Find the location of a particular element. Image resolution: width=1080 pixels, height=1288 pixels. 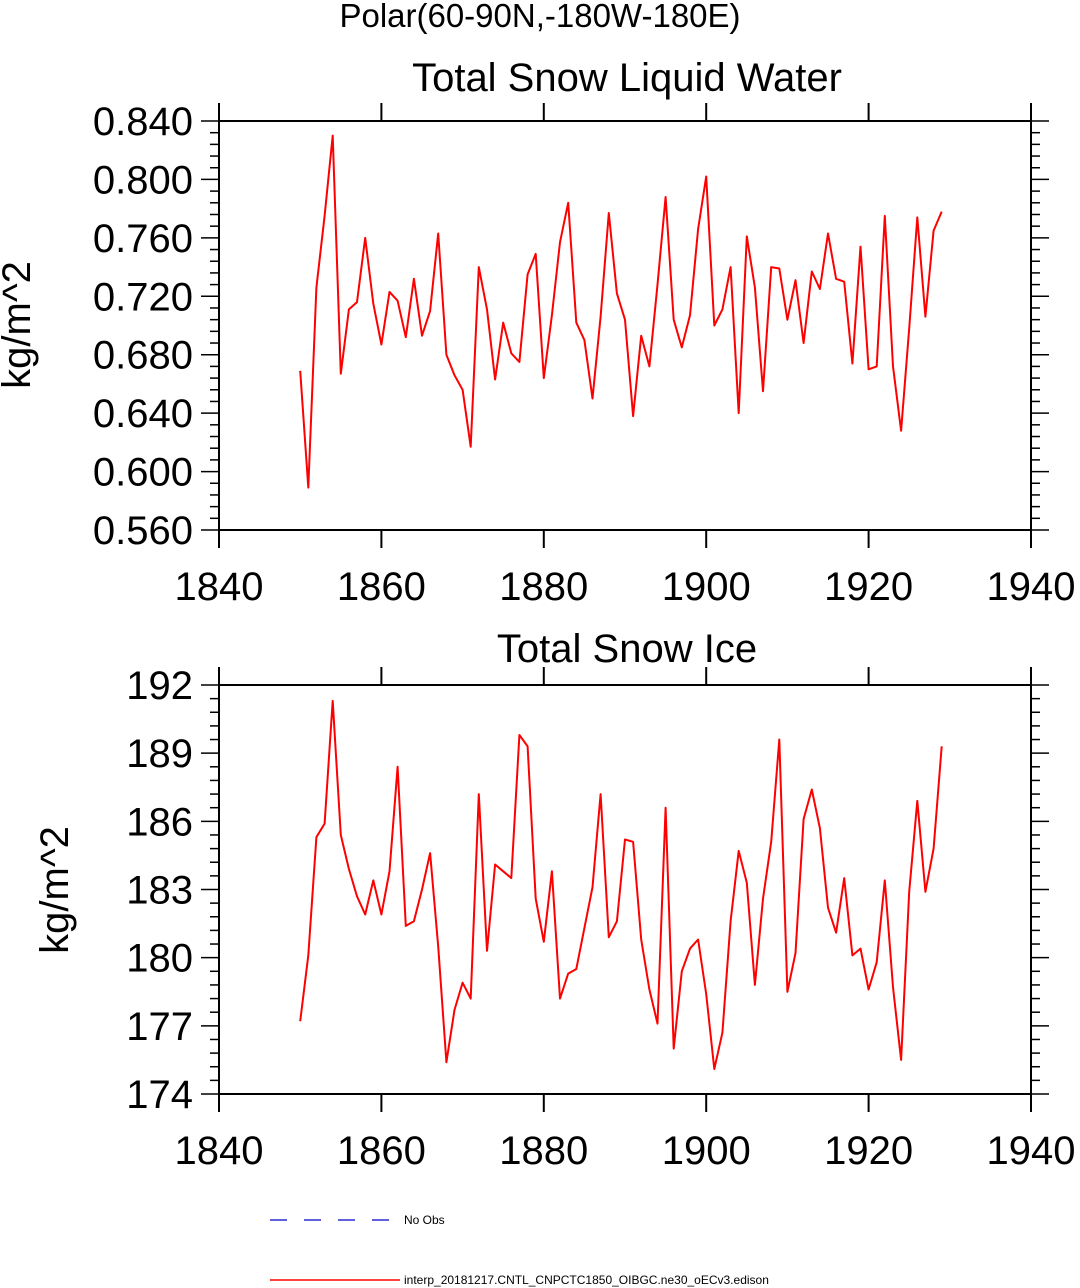

y-tick-label: 0.840 is located at coordinates (143, 122).